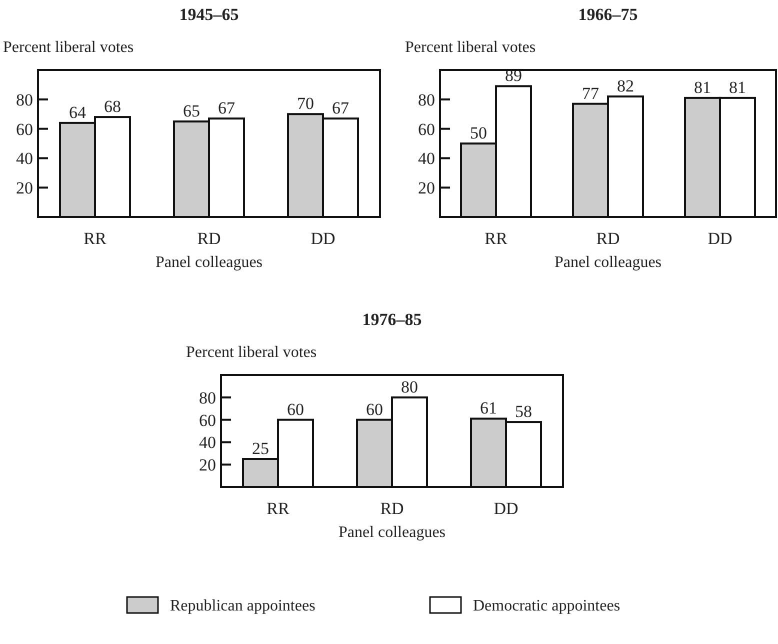 This screenshot has height=644, width=778. What do you see at coordinates (409, 386) in the screenshot?
I see `data-label: 80` at bounding box center [409, 386].